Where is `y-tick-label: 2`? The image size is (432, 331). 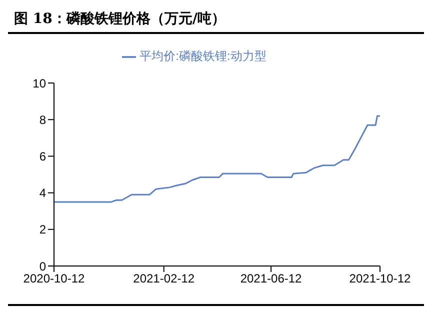
y-tick-label: 2 is located at coordinates (42, 229).